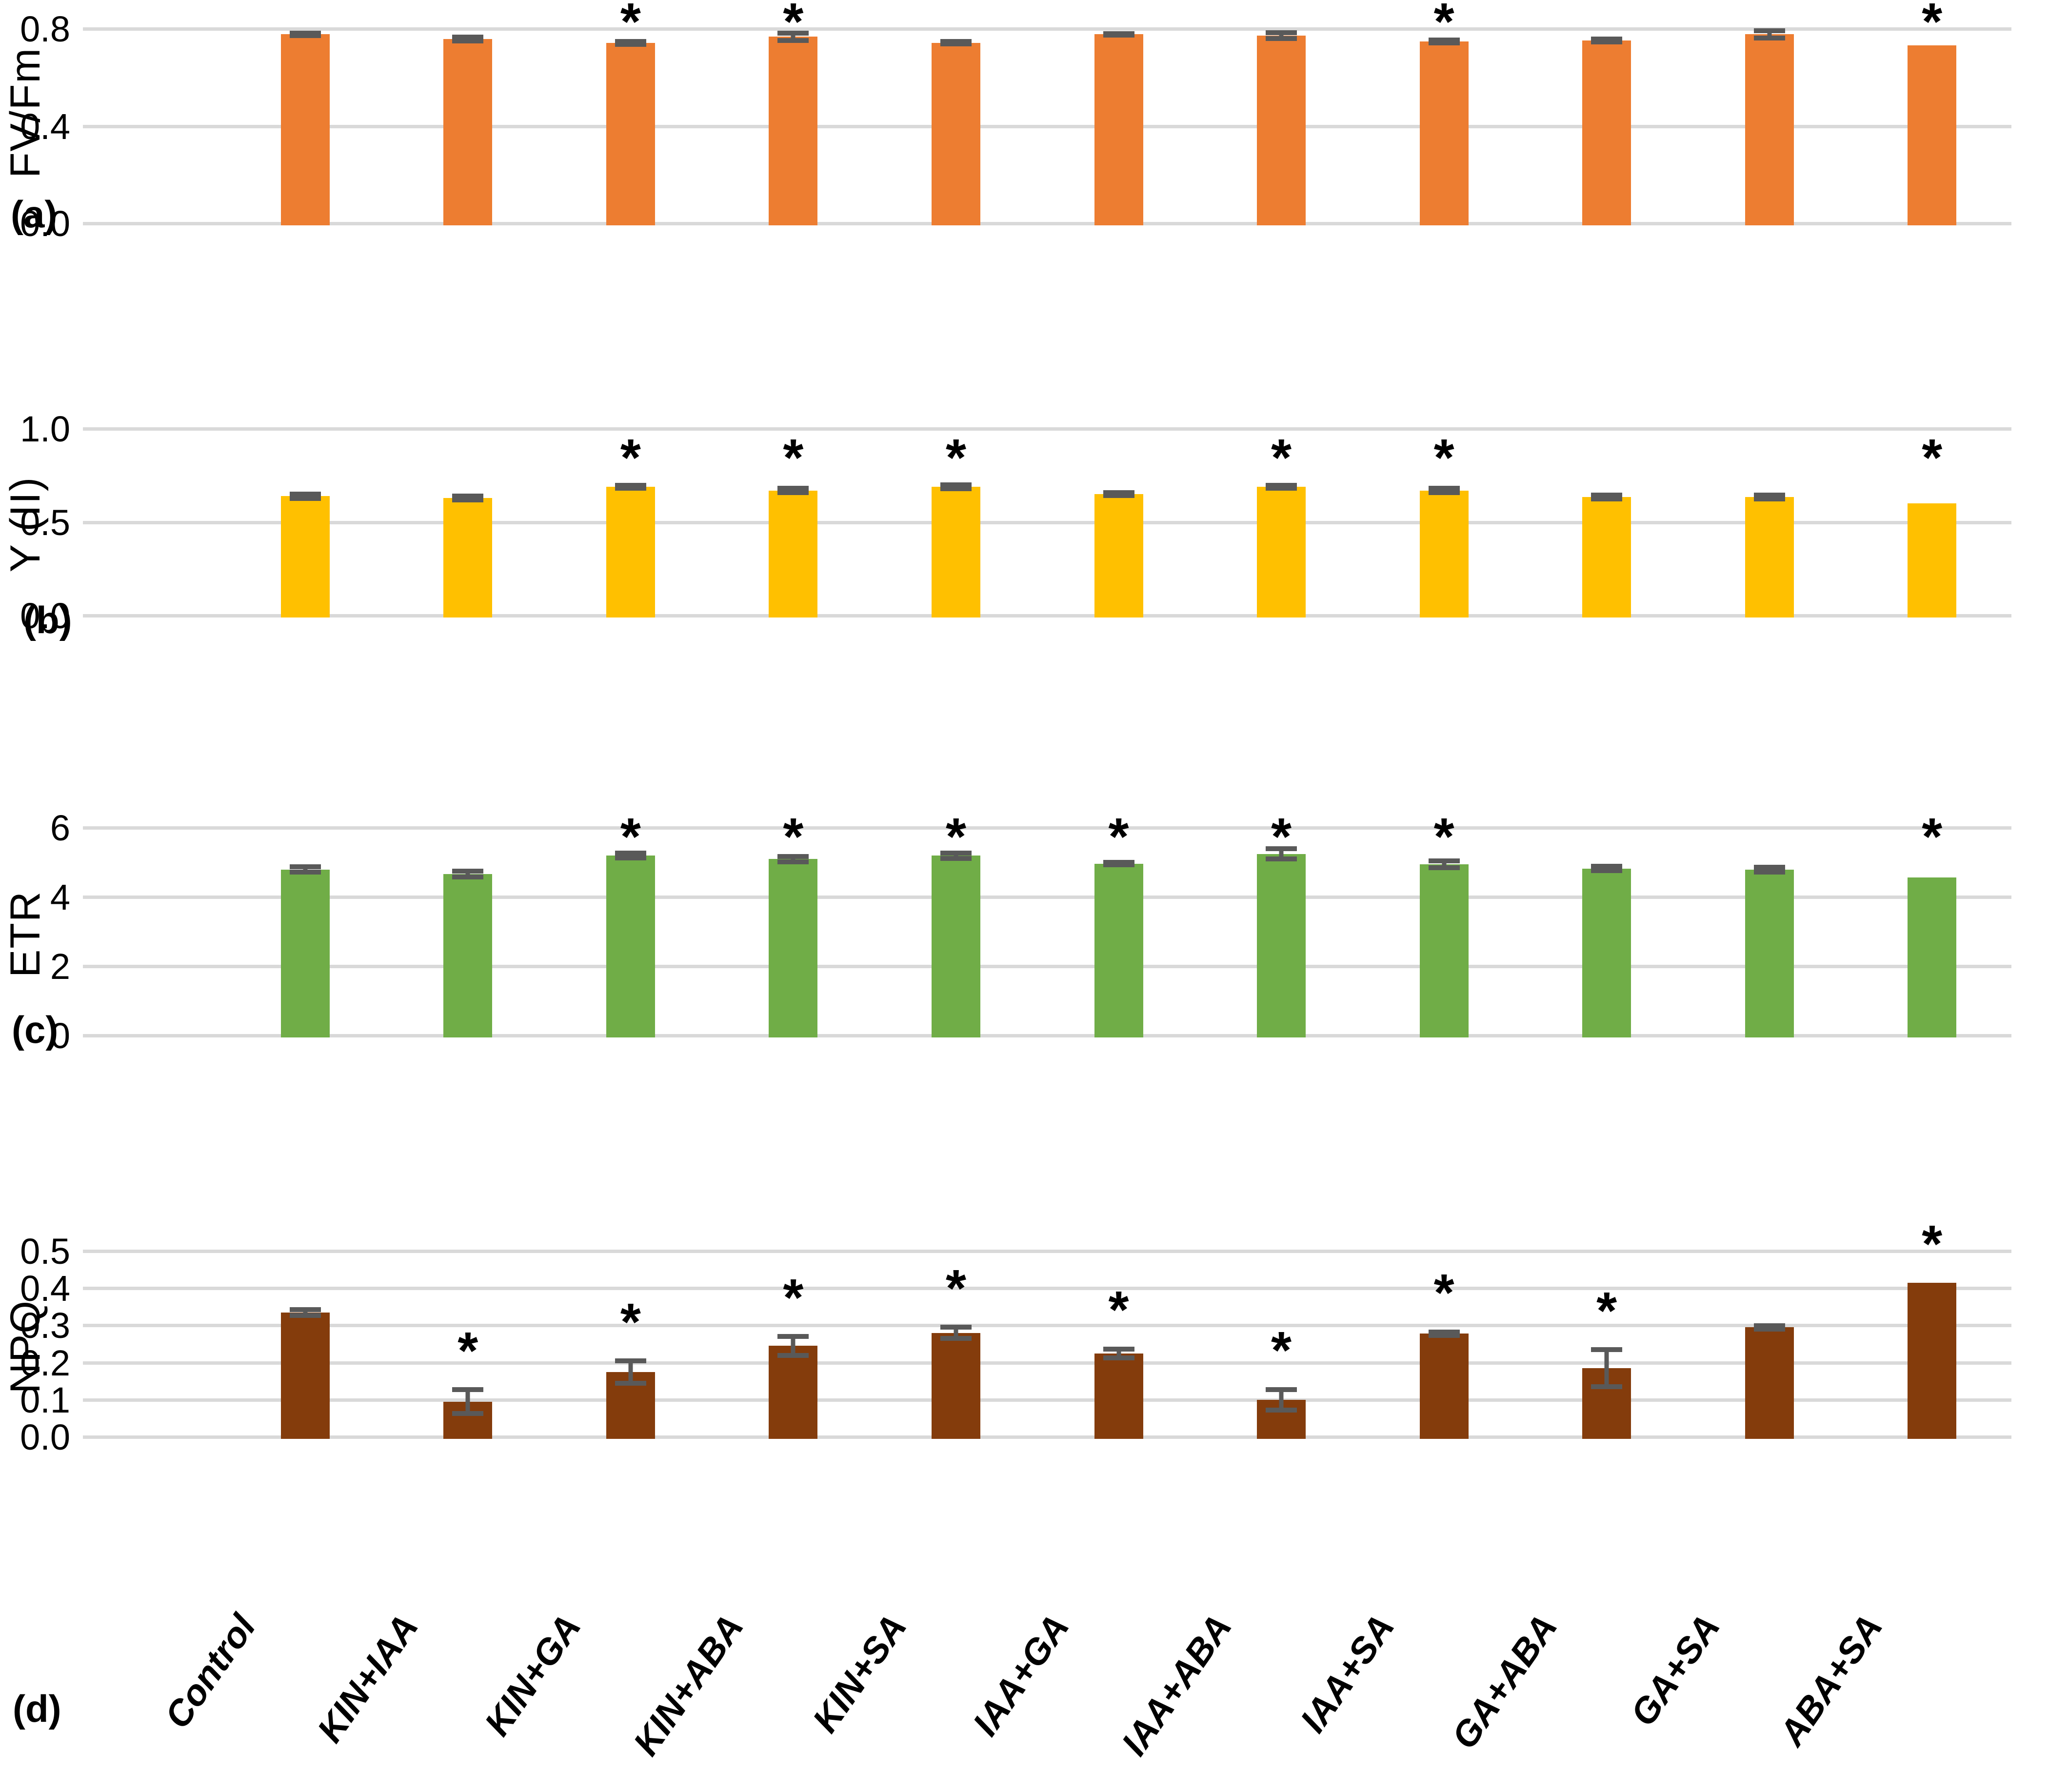 Image resolution: width=2048 pixels, height=1792 pixels. Describe the element at coordinates (34, 214) in the screenshot. I see `panel-letter: (a)` at that location.